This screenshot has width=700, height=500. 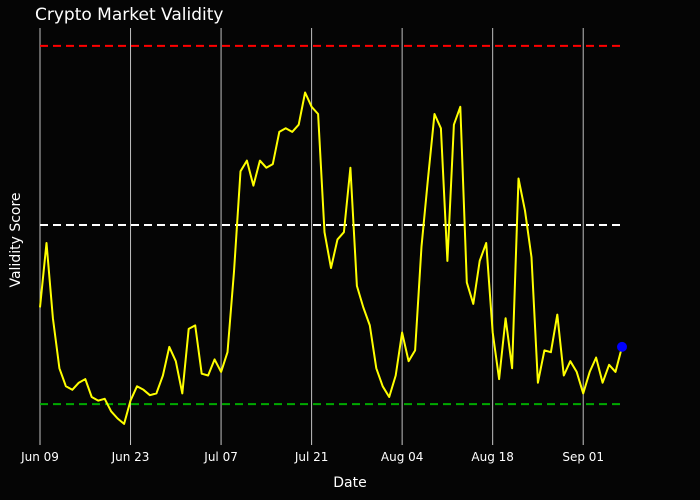 I want to click on y-axis-title: Validity Score, so click(x=16, y=239).